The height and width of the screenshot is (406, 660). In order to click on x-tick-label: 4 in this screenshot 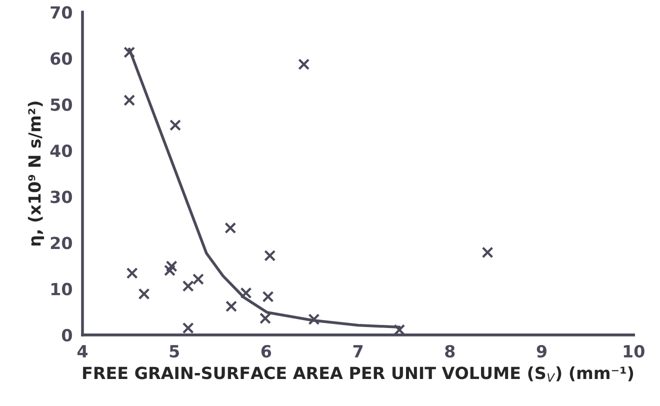, I will do `click(82, 351)`.